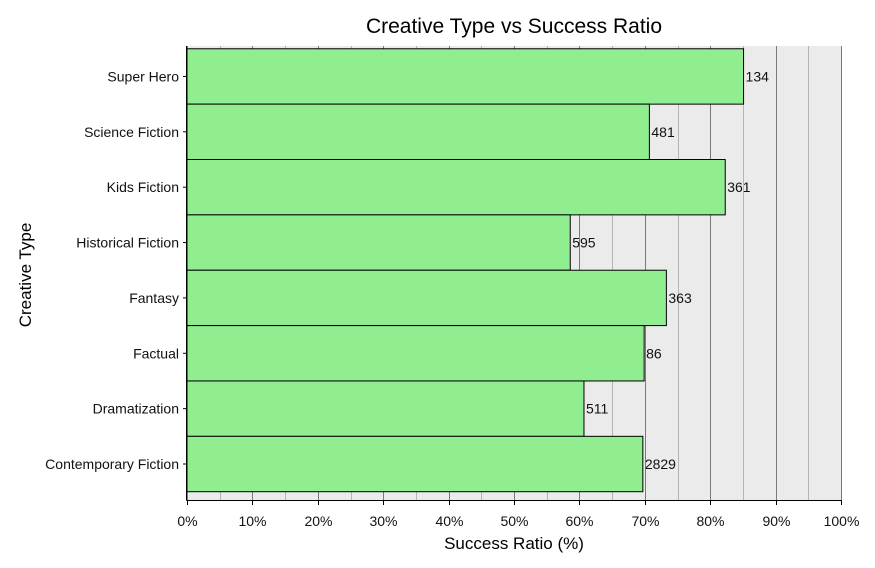 The width and height of the screenshot is (875, 568). I want to click on bar-contemporary-fiction, so click(415, 464).